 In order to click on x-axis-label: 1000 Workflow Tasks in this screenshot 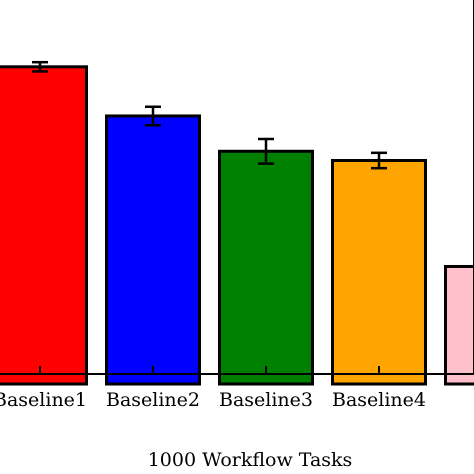, I will do `click(250, 460)`.